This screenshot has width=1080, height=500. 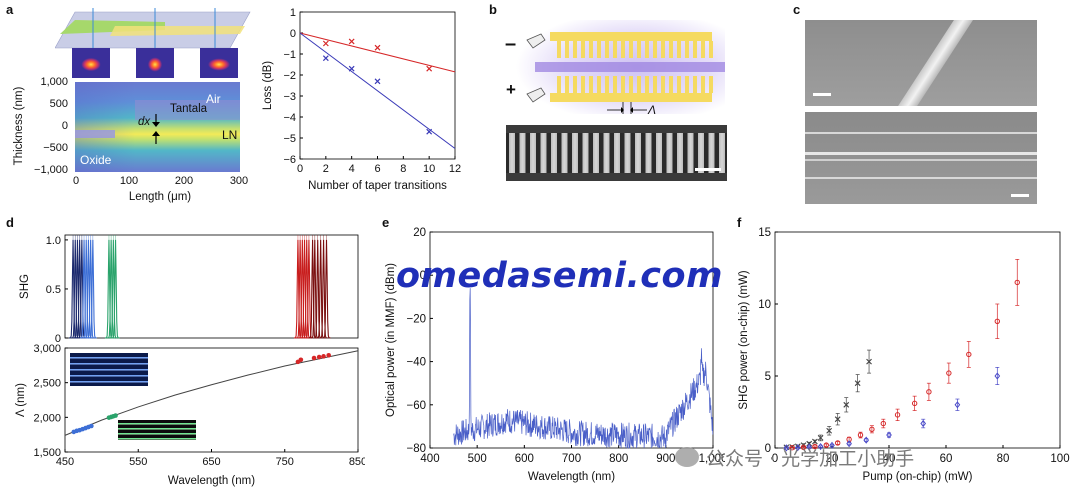 What do you see at coordinates (47, 418) in the screenshot?
I see `y-tick-label: 2,000` at bounding box center [47, 418].